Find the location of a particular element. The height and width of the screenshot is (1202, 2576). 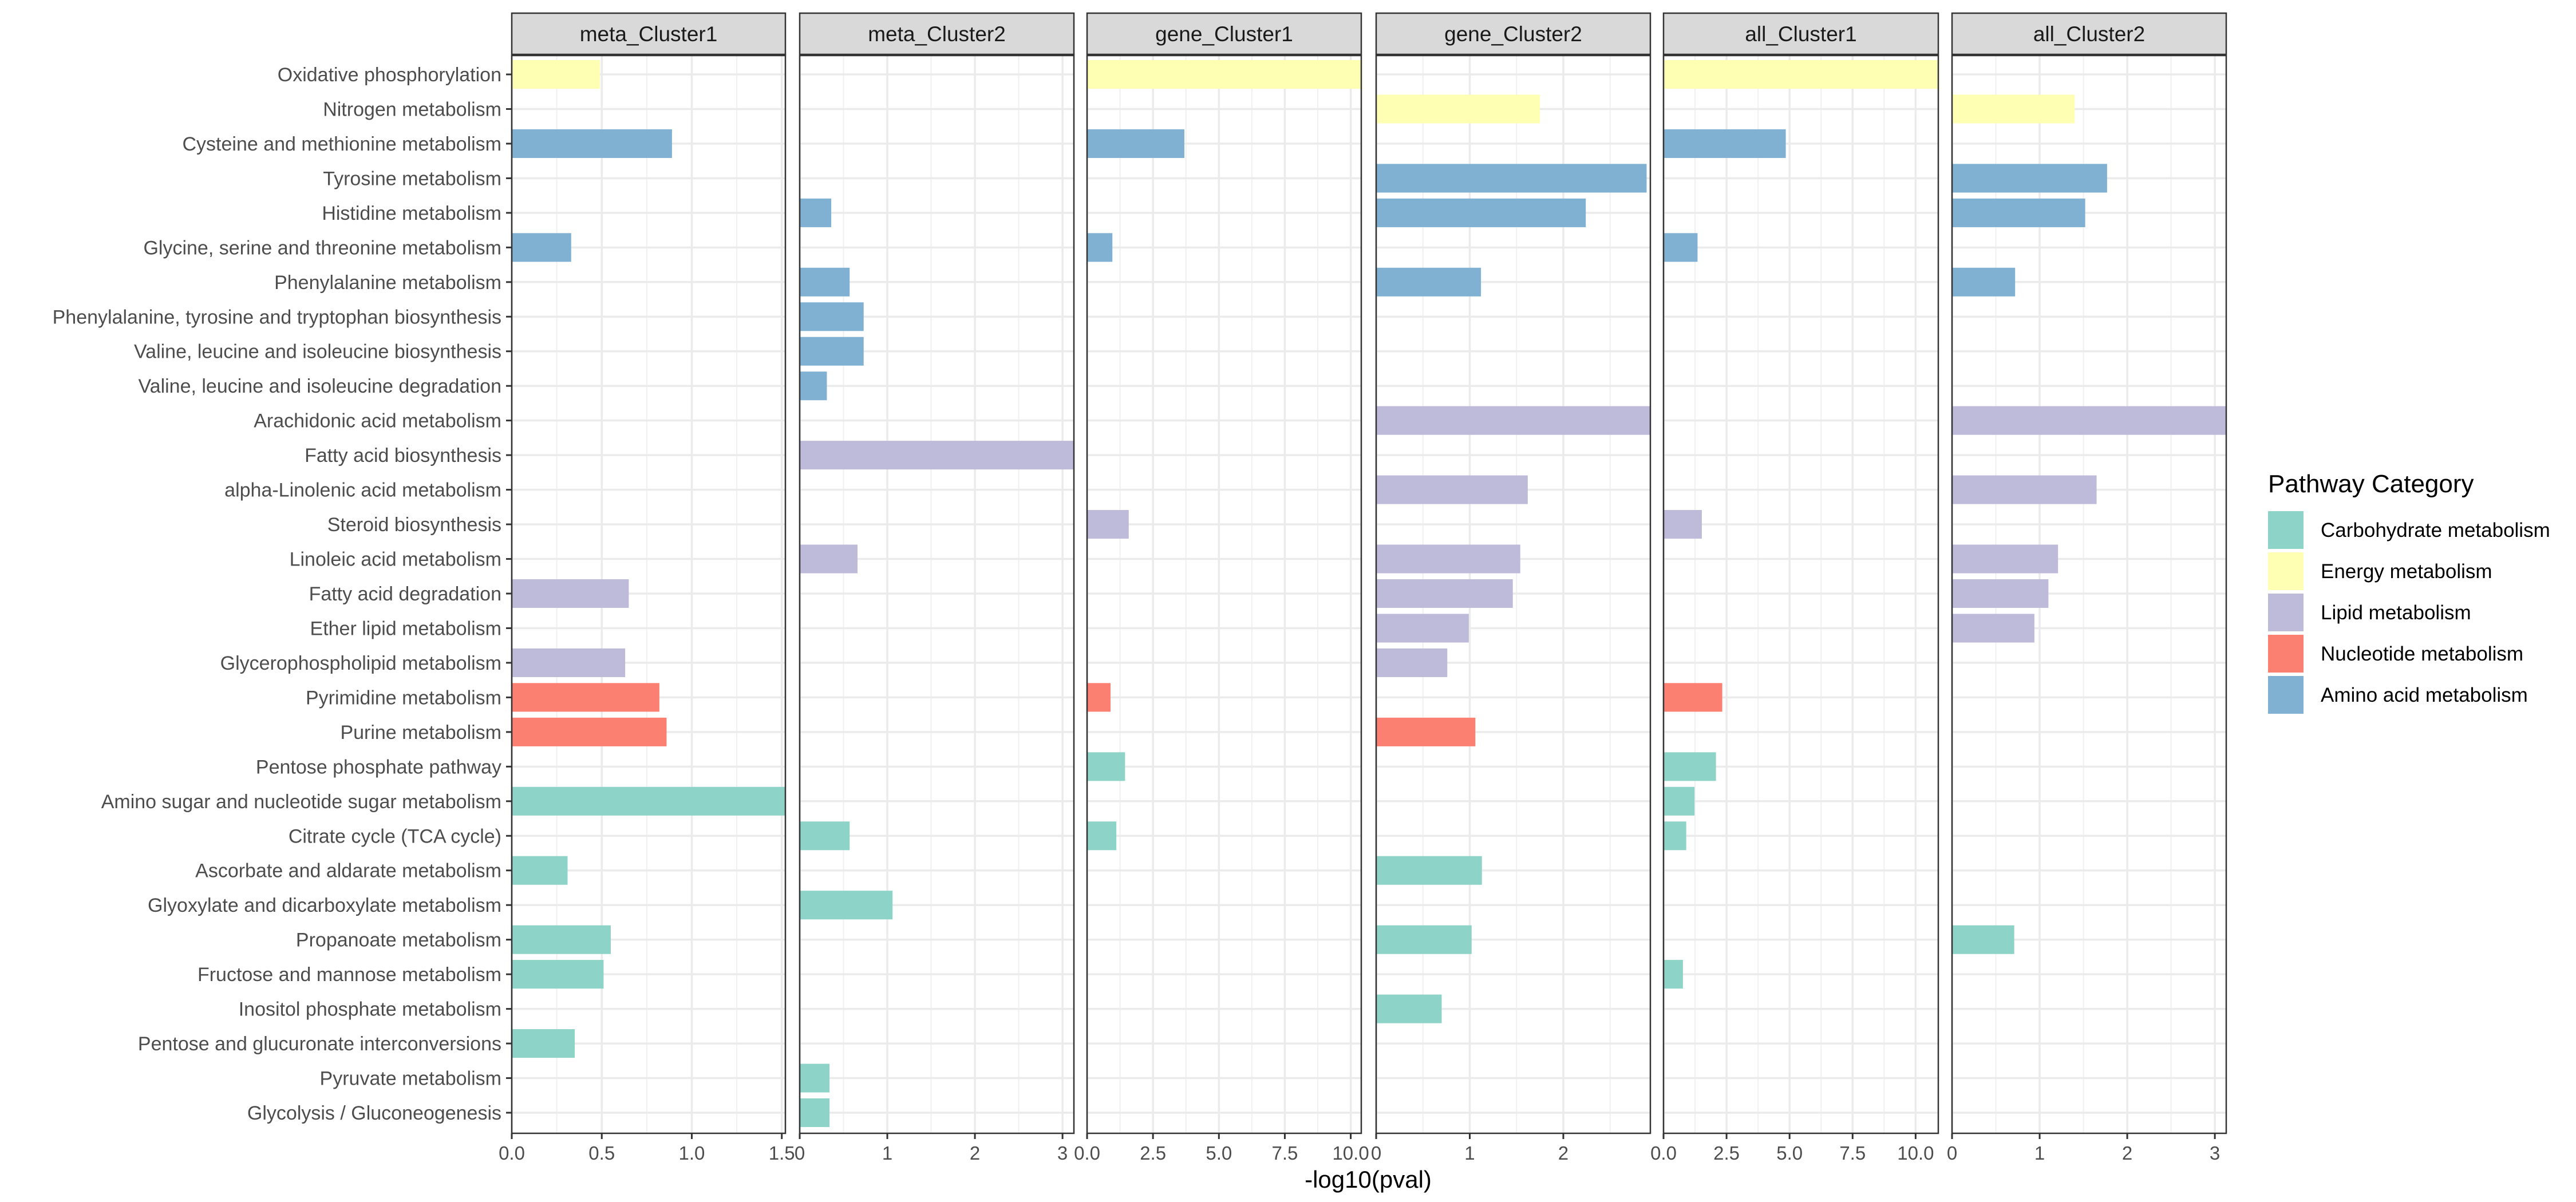

facet-strip-label: meta_Cluster1 is located at coordinates (649, 34).